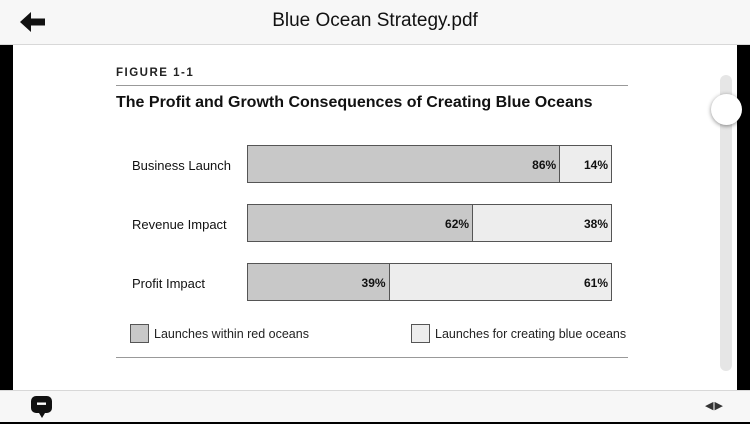  I want to click on top-toolbar: Blue Ocean Strategy.pdf, so click(375, 22).